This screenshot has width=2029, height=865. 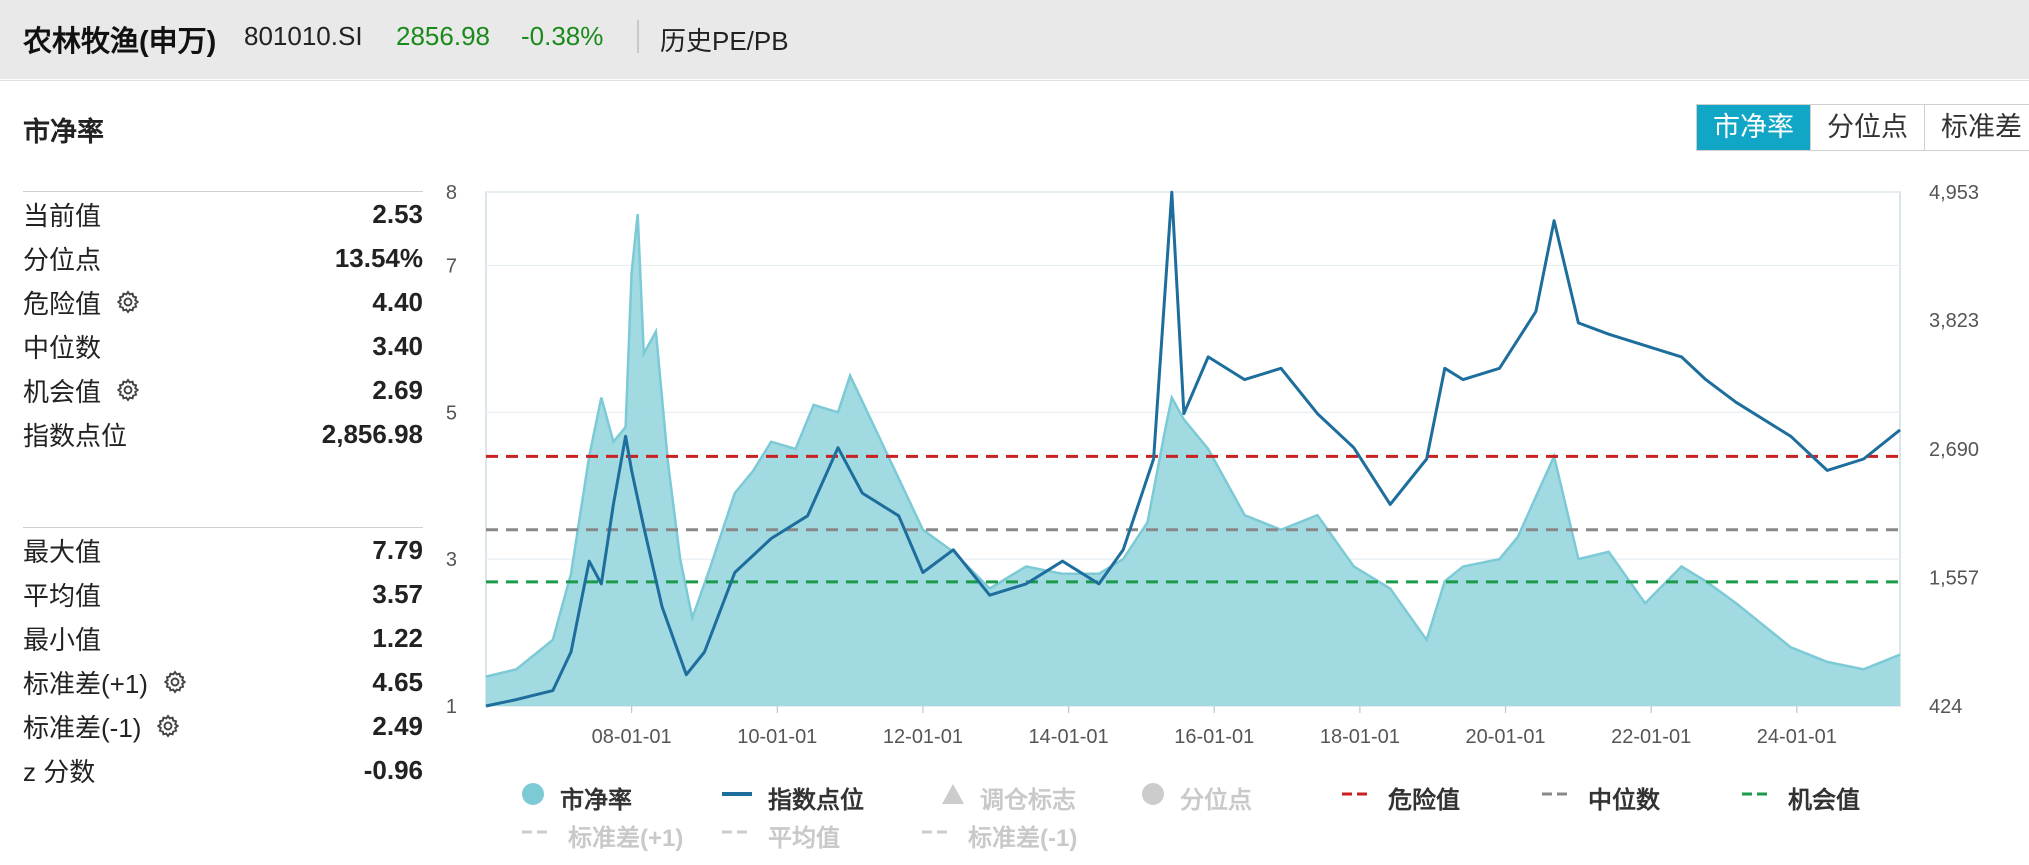 I want to click on index-code: 801010.SI, so click(x=303, y=36).